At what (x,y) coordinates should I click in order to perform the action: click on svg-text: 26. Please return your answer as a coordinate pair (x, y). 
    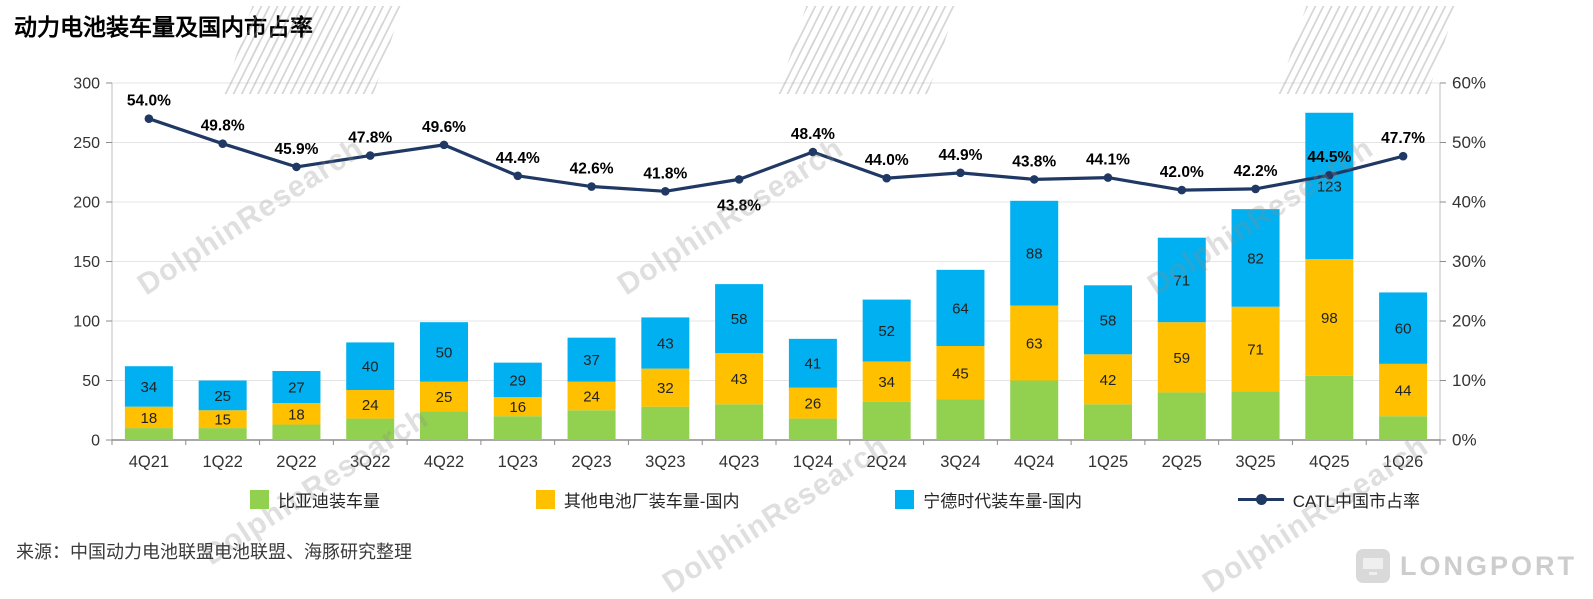
    Looking at the image, I should click on (813, 404).